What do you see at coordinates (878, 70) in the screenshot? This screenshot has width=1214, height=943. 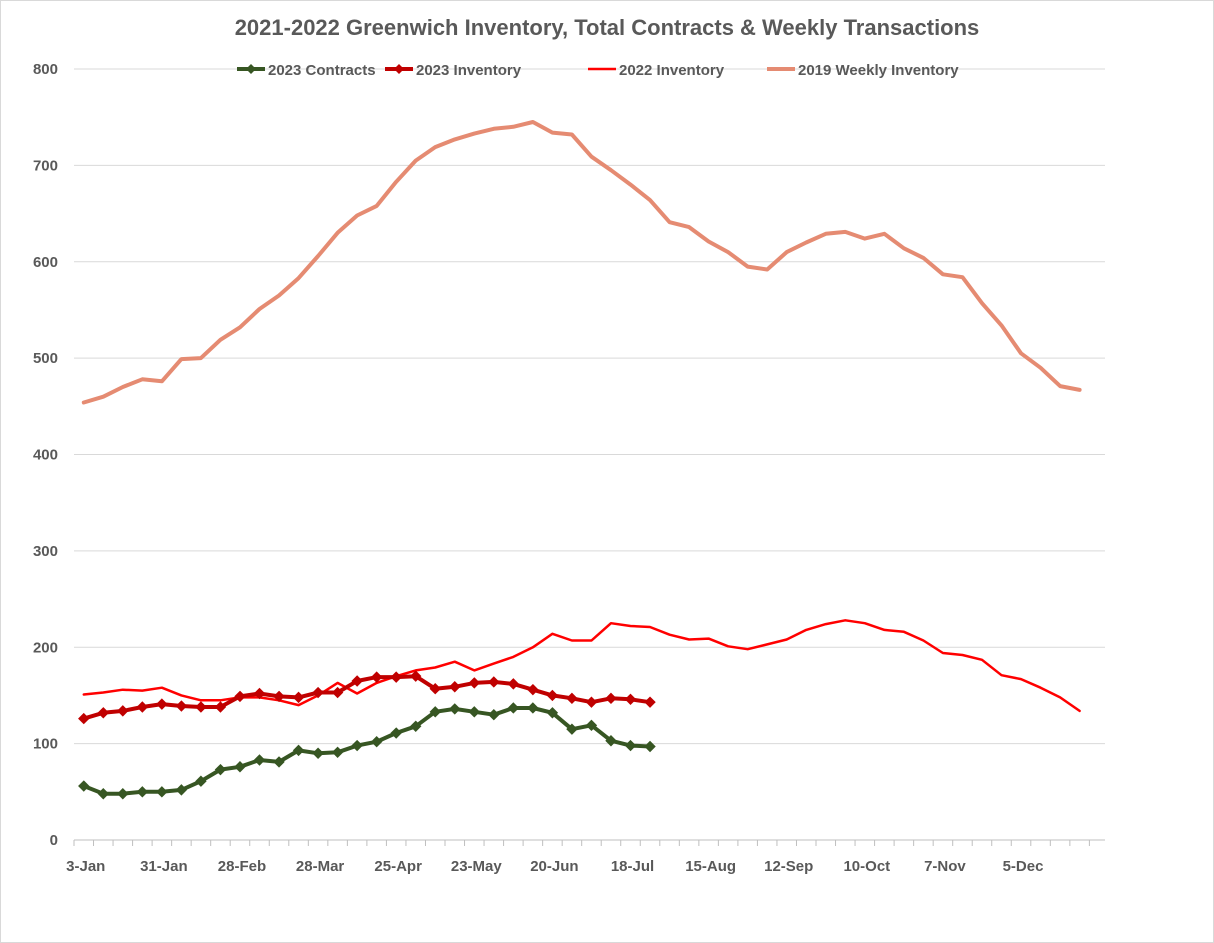 I see `legend-label: 2019 Weekly Inventory` at bounding box center [878, 70].